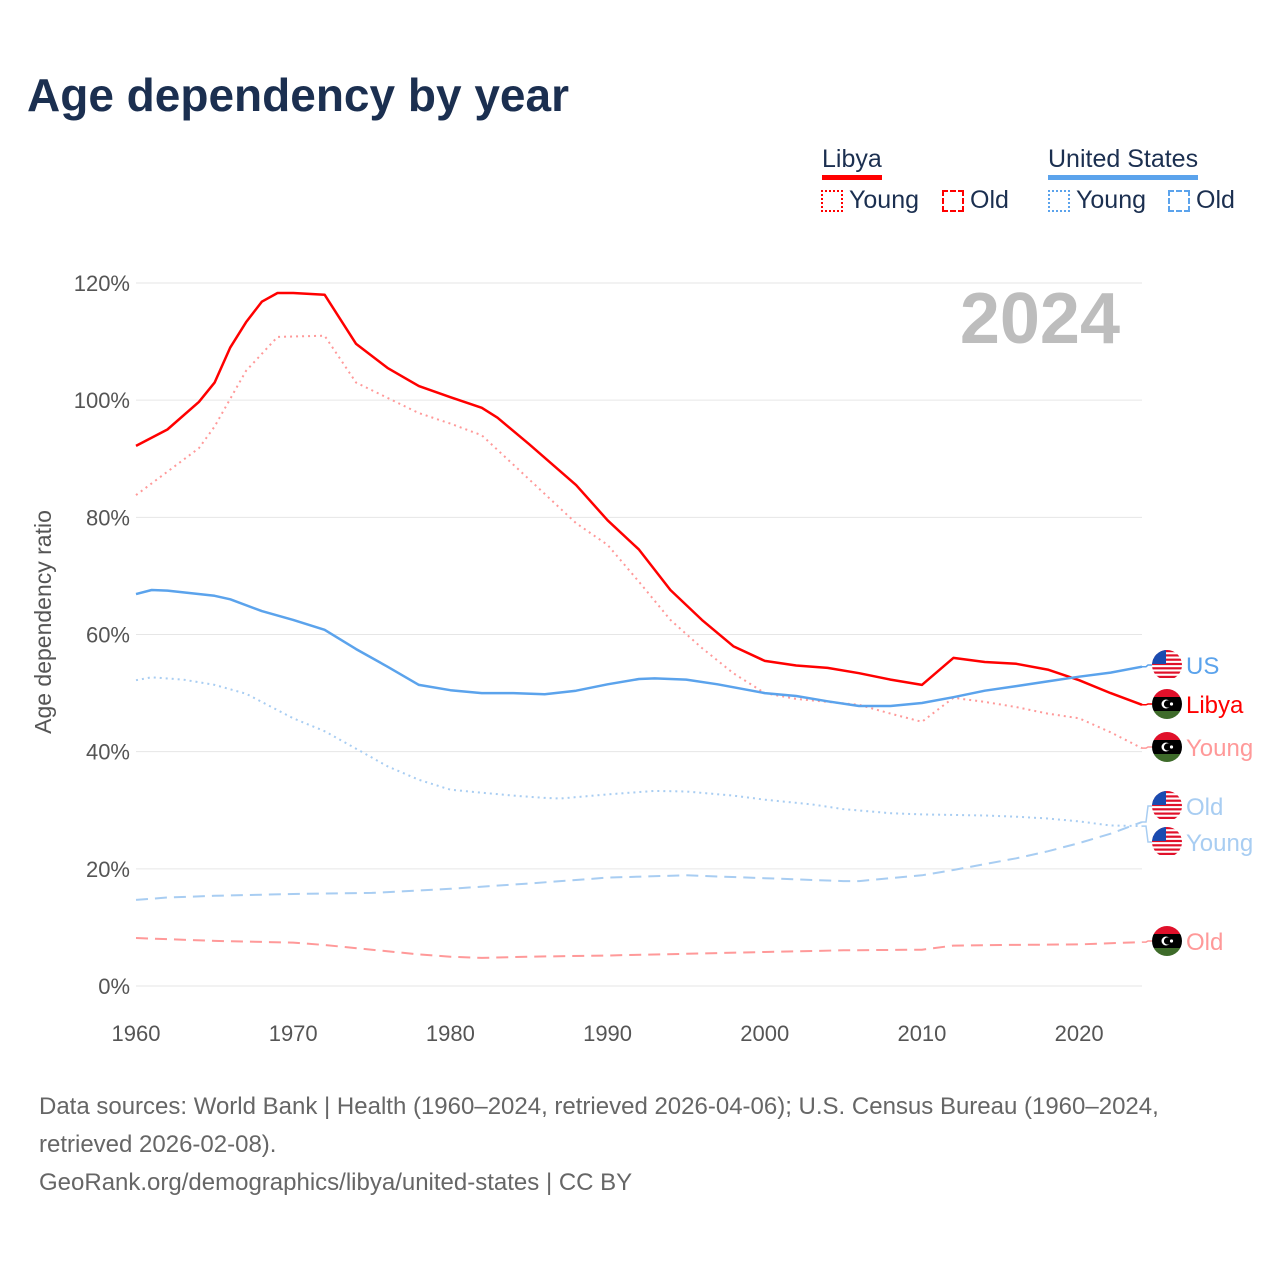 The height and width of the screenshot is (1280, 1280). I want to click on series-line-united-states-old, so click(639, 861).